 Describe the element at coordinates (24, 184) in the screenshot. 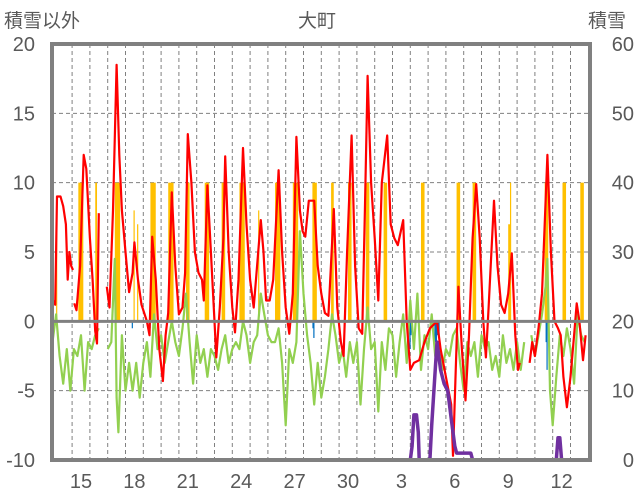

I see `left-tick-label: 10` at that location.